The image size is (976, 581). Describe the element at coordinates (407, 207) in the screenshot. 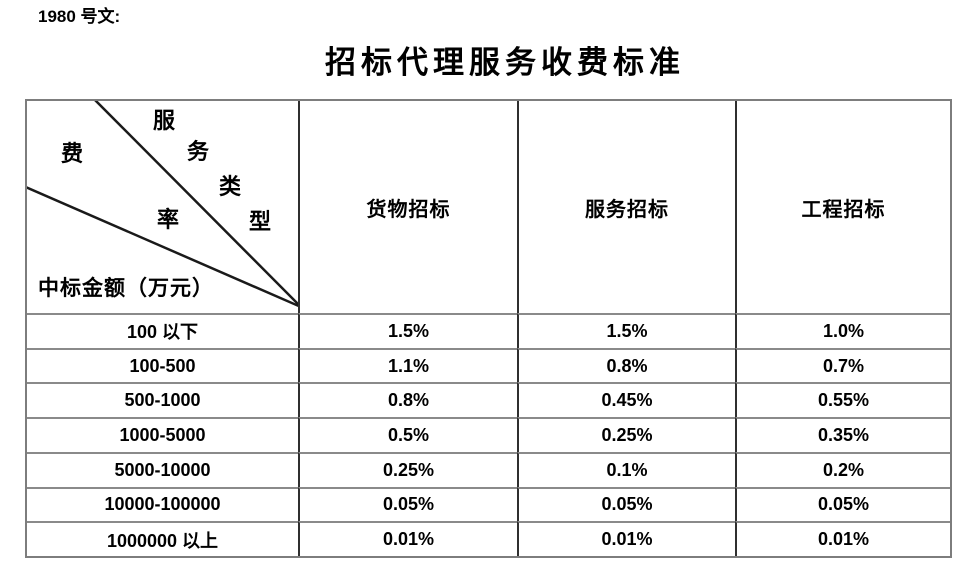

I see `col-header-goods-bidding: 货物招标` at that location.